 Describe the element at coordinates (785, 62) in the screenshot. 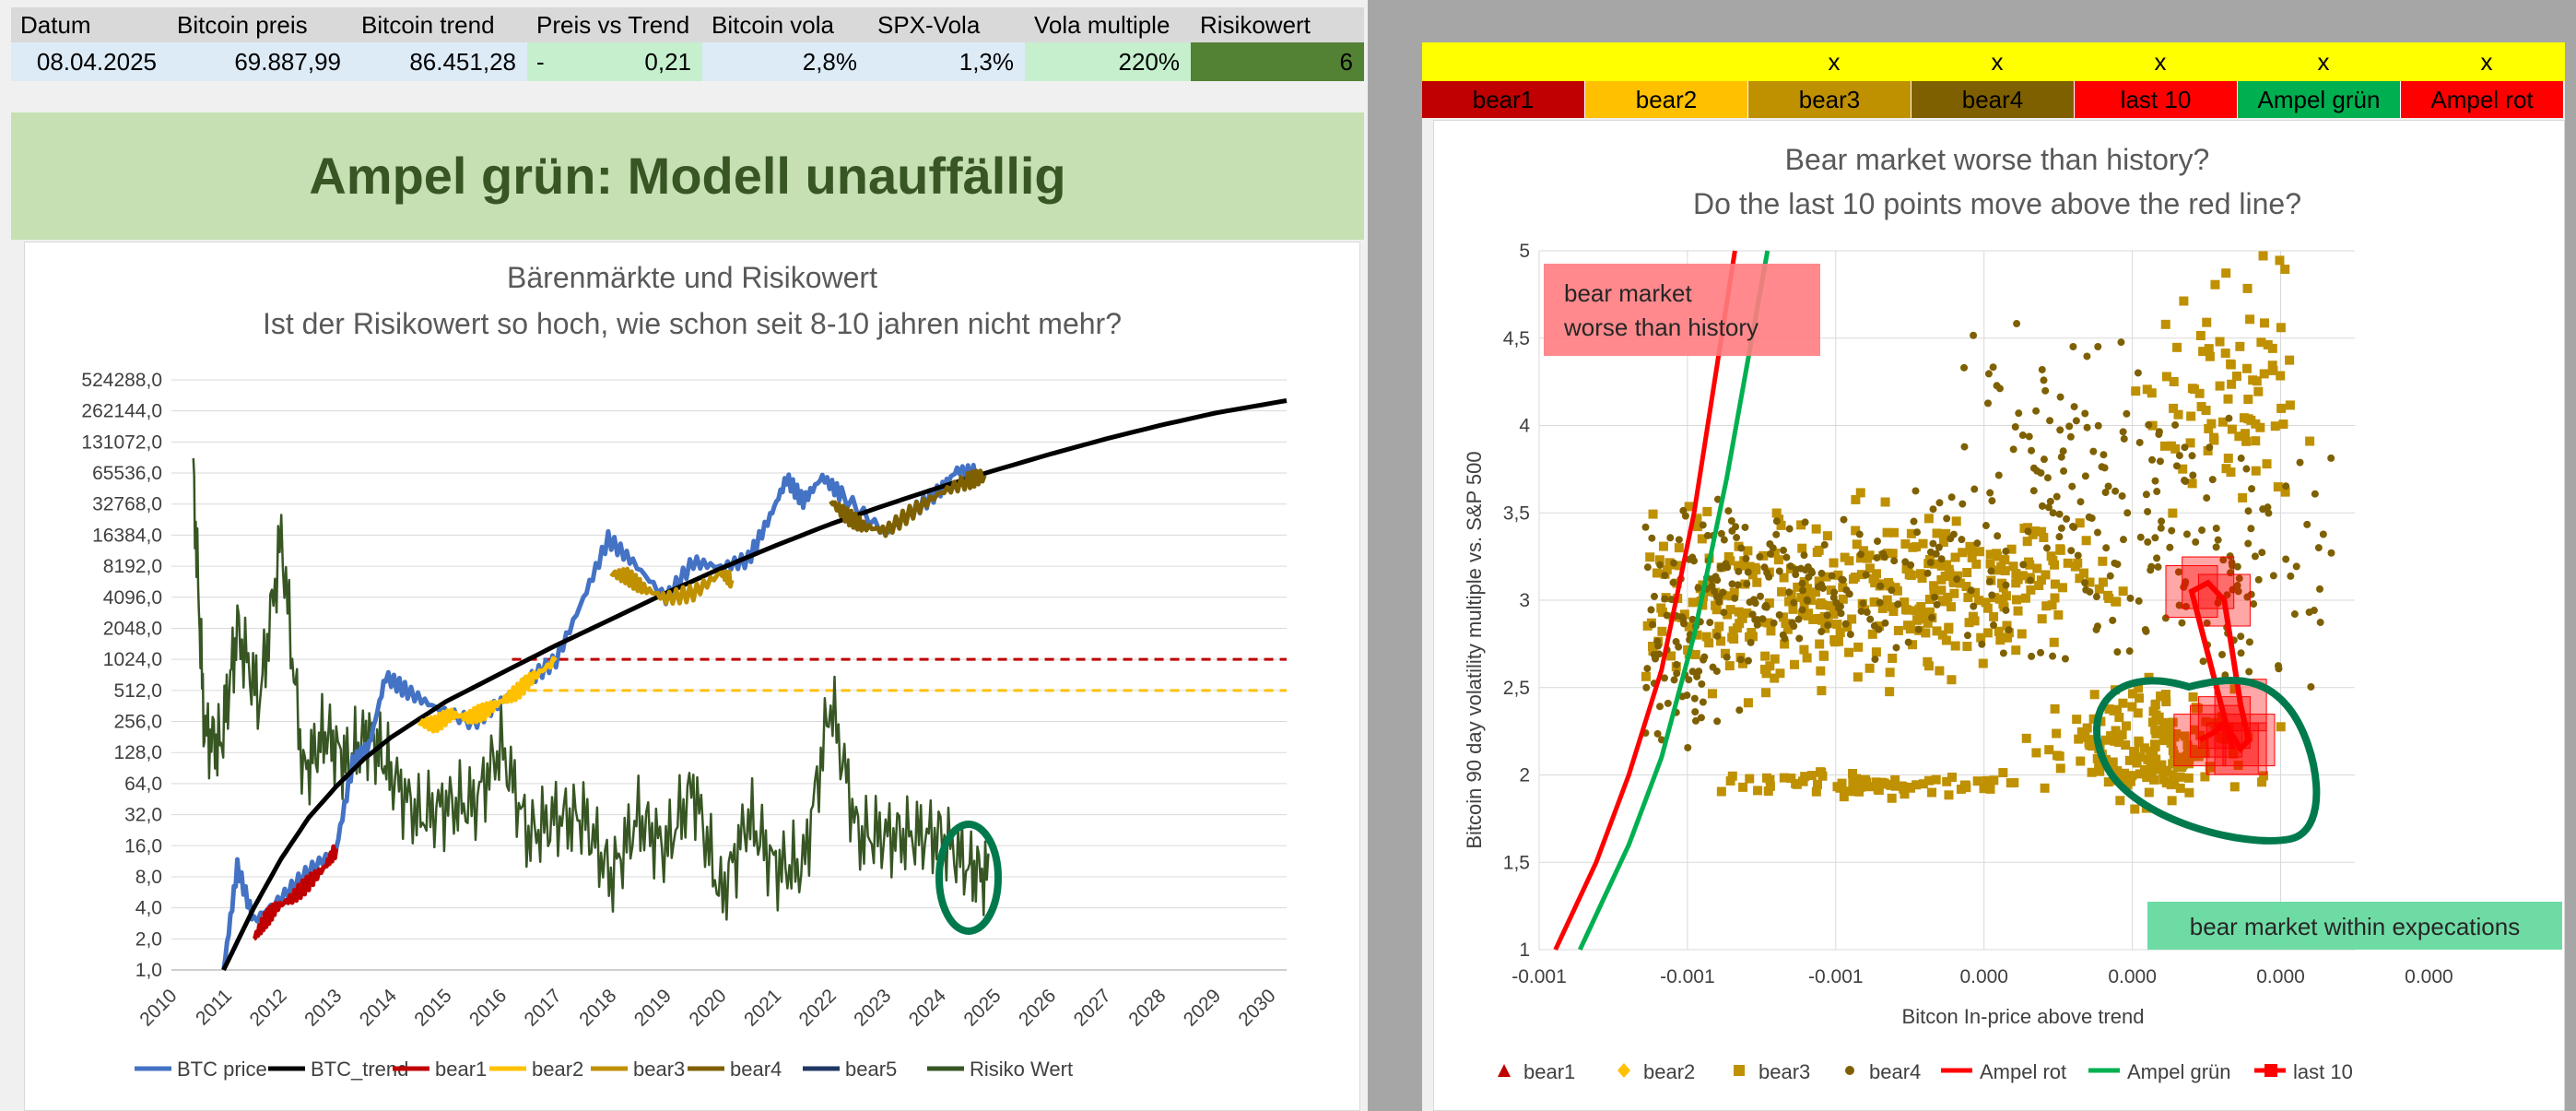

I see `value-cell-vola: 2,8%` at that location.